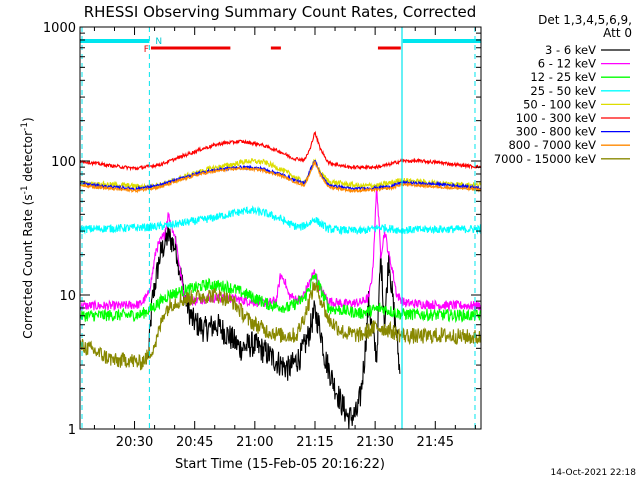 The image size is (640, 480). Describe the element at coordinates (585, 20) in the screenshot. I see `legend-header-detectors: Det 1,3,4,5,6,9,` at that location.